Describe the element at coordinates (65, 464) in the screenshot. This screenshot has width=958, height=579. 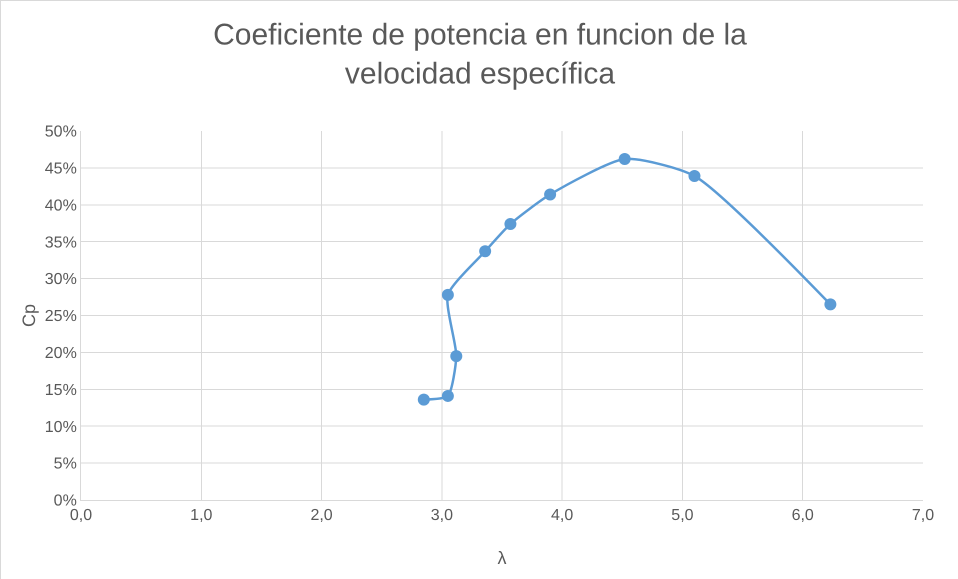
I see `y-tick-label: 5%` at that location.